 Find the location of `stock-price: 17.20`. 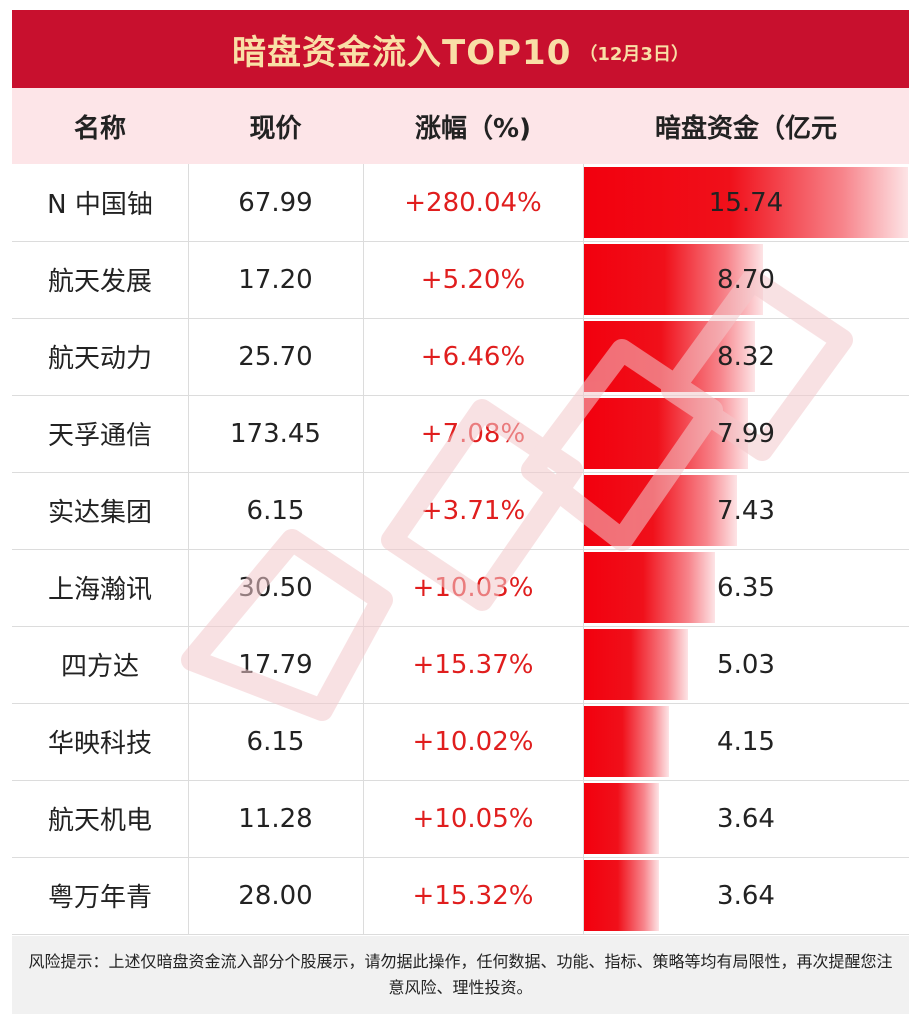

stock-price: 17.20 is located at coordinates (275, 279).